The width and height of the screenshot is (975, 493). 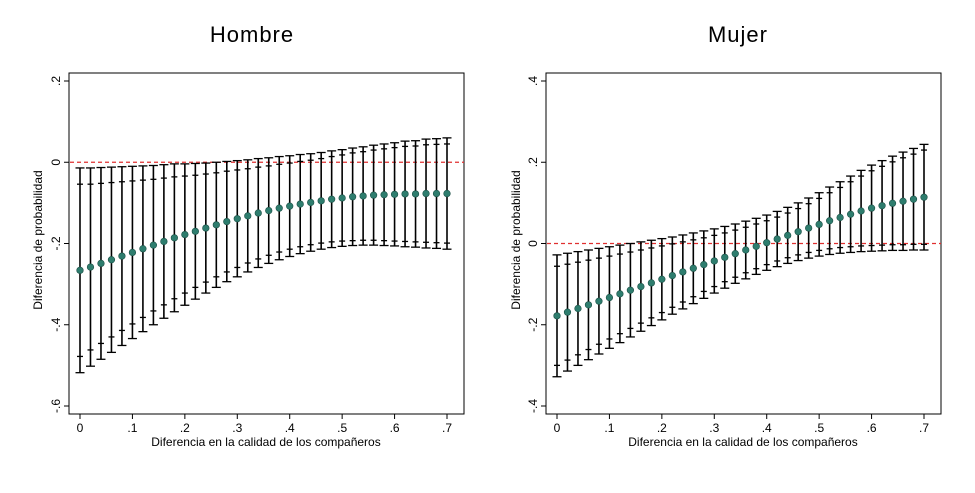 I want to click on chart-title: Hombre, so click(x=252, y=34).